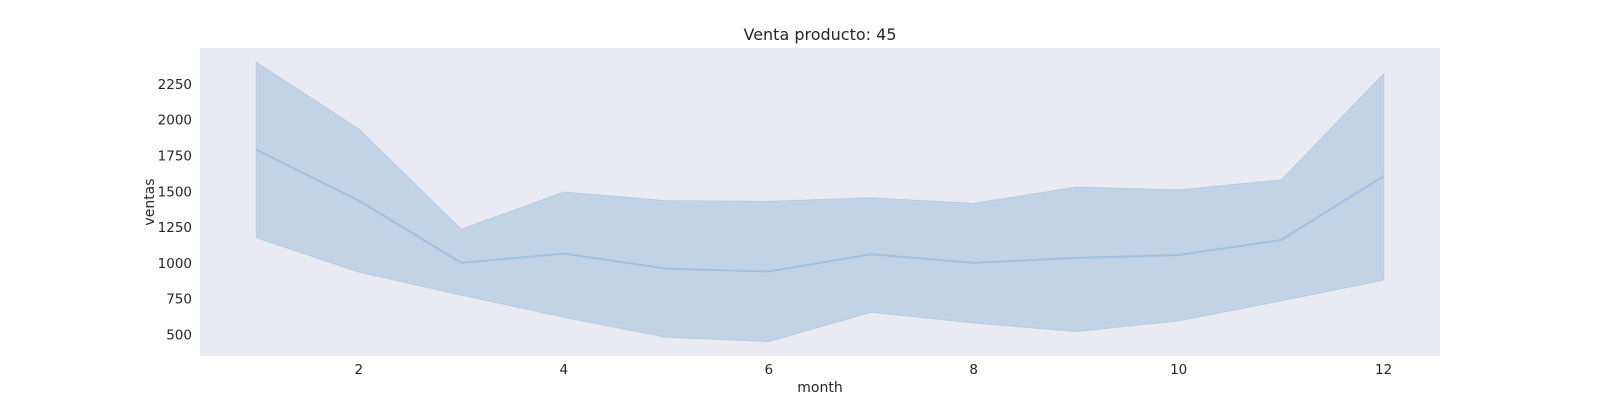  What do you see at coordinates (150, 201) in the screenshot?
I see `y-axis-label: ventas` at bounding box center [150, 201].